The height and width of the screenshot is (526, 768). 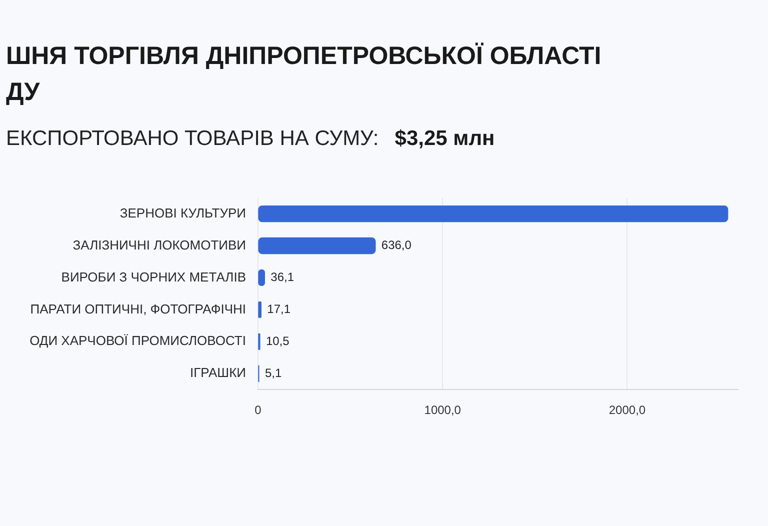 What do you see at coordinates (278, 341) in the screenshot?
I see `data-label: 10,5` at bounding box center [278, 341].